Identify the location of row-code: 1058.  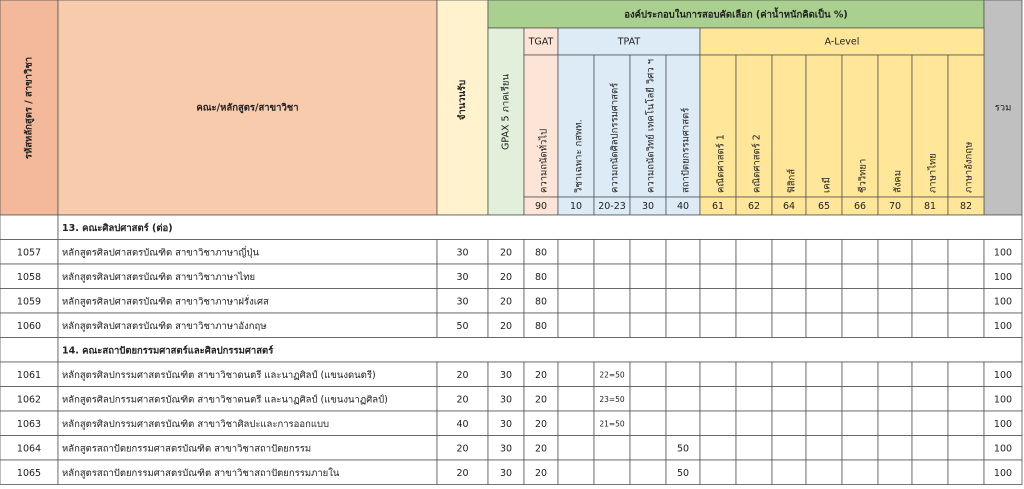
(29, 277).